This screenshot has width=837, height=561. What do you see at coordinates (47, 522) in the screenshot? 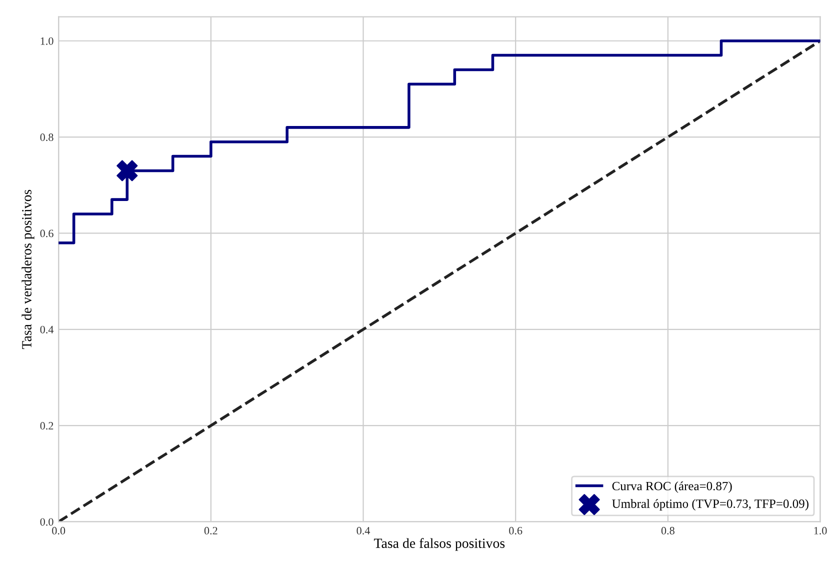
I see `y-tick-label: 0.0` at bounding box center [47, 522].